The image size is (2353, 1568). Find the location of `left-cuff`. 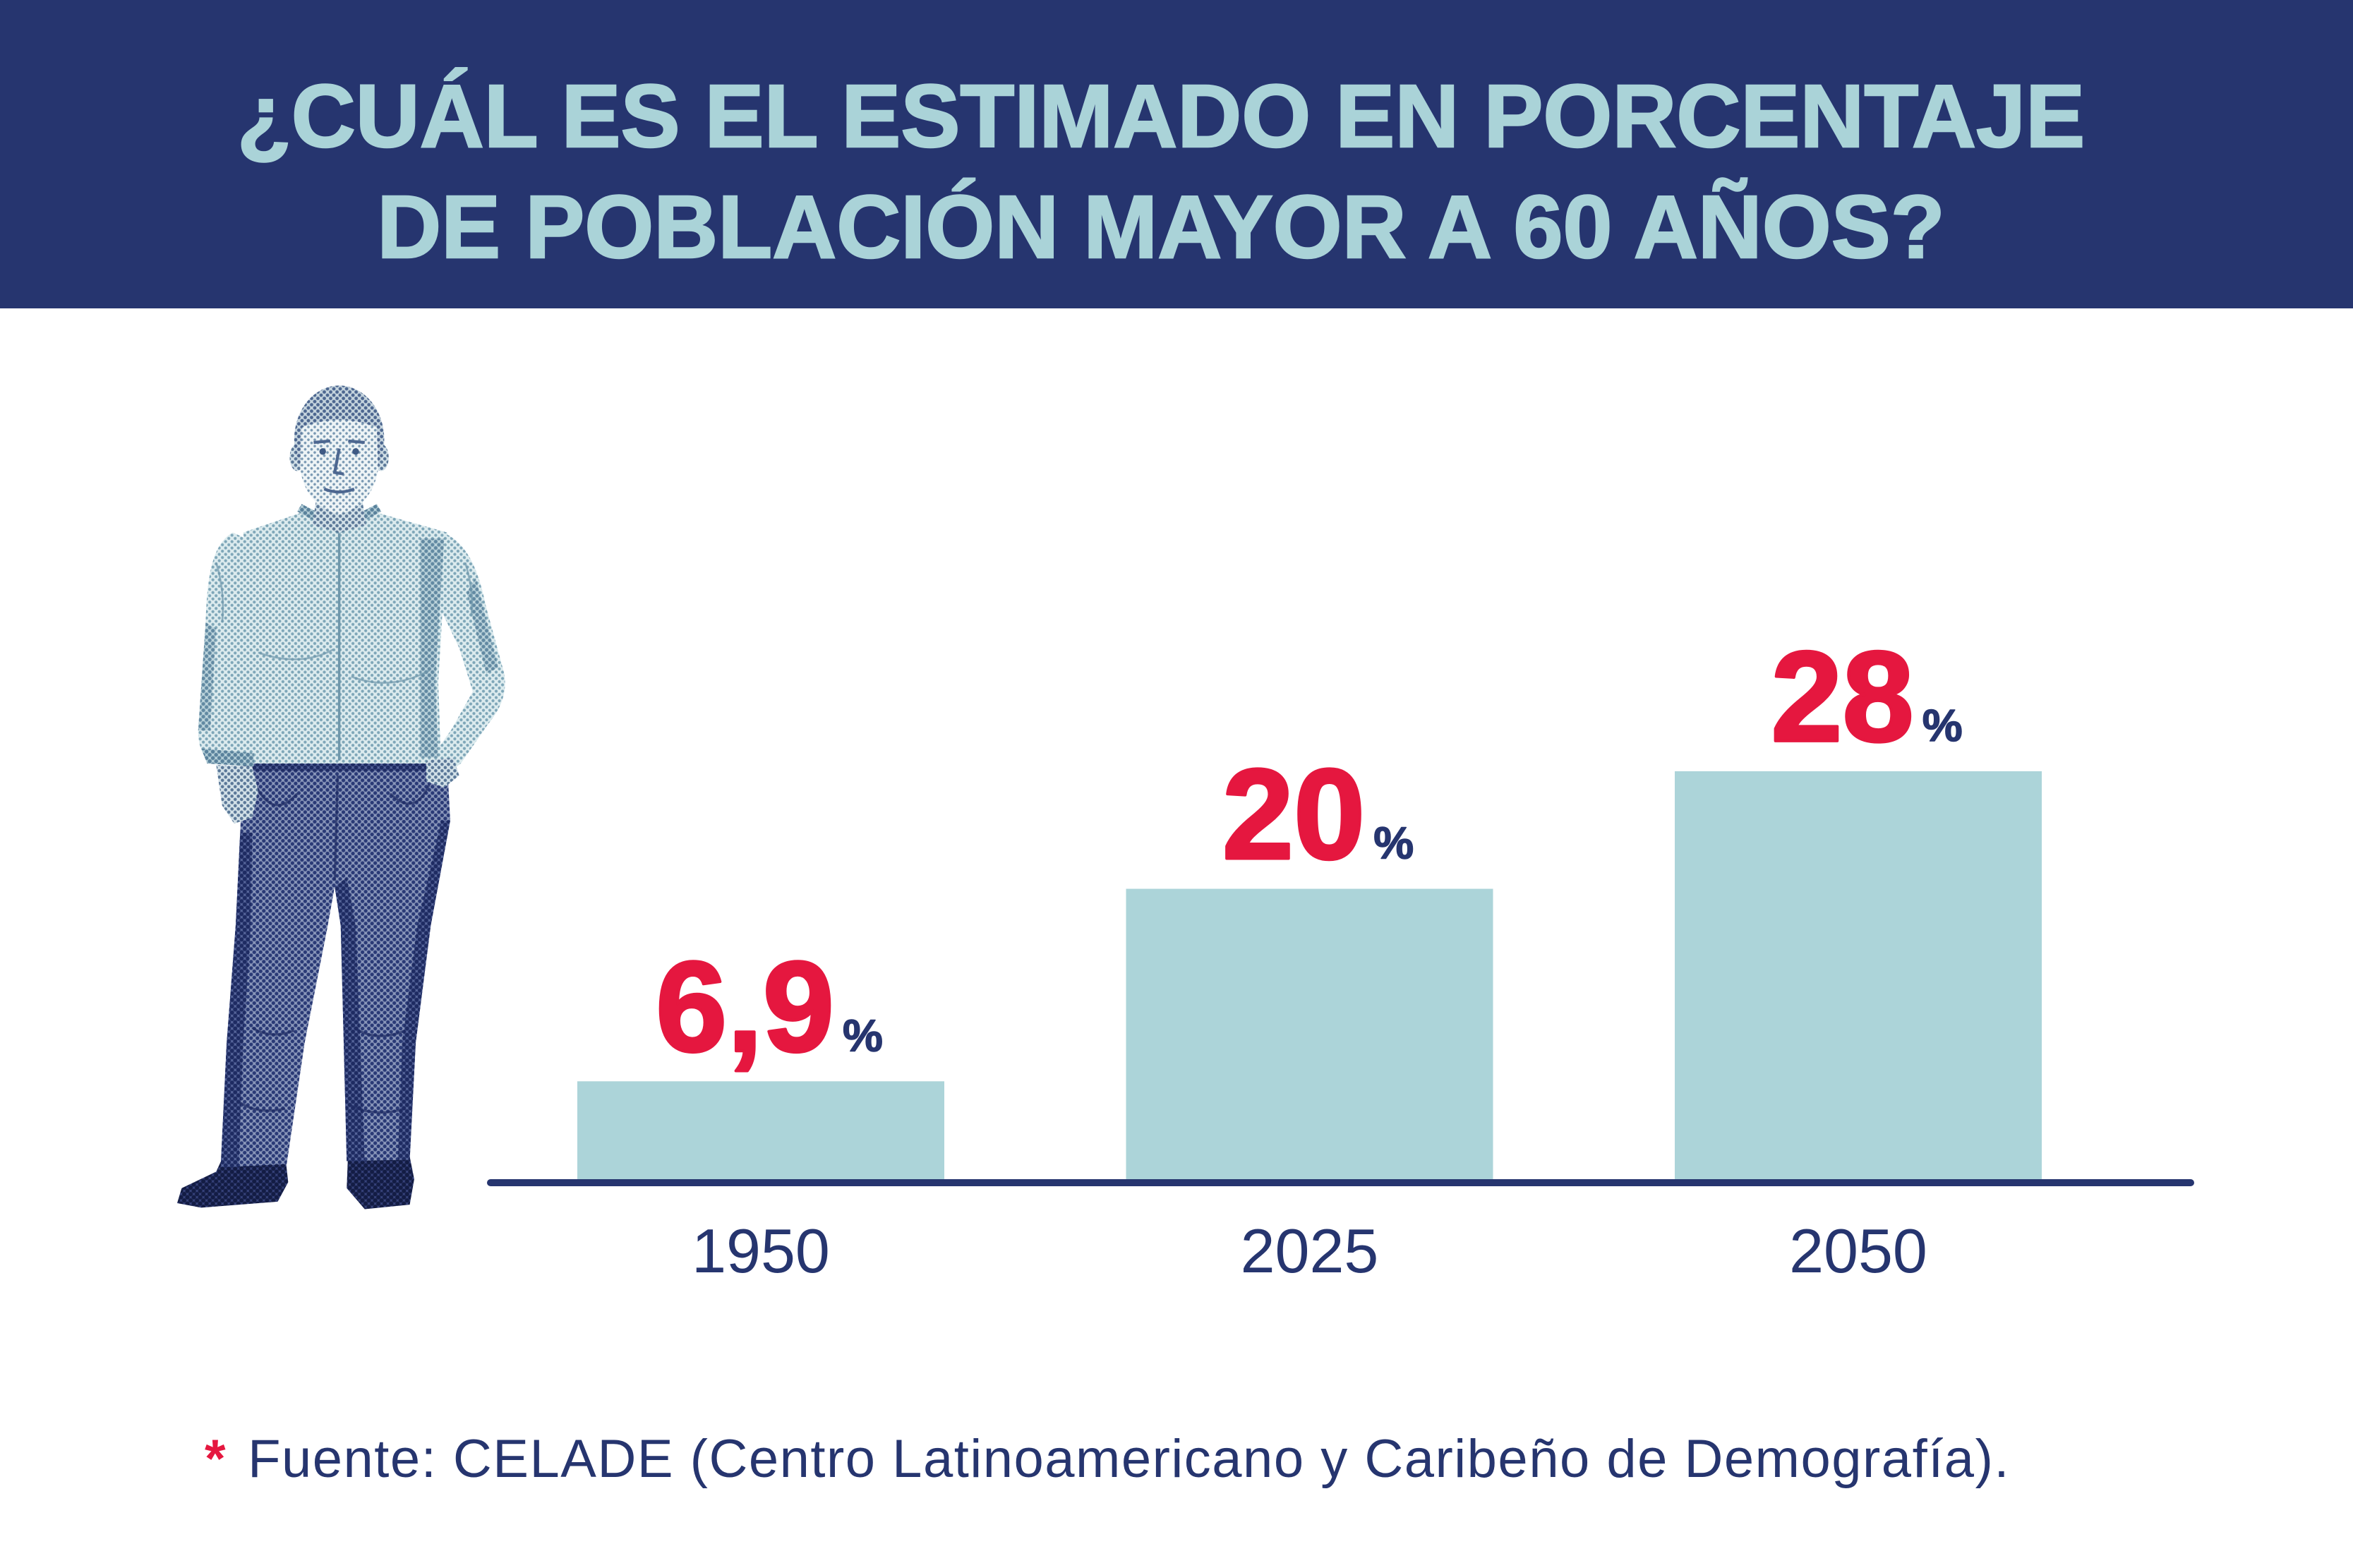

left-cuff is located at coordinates (227, 757).